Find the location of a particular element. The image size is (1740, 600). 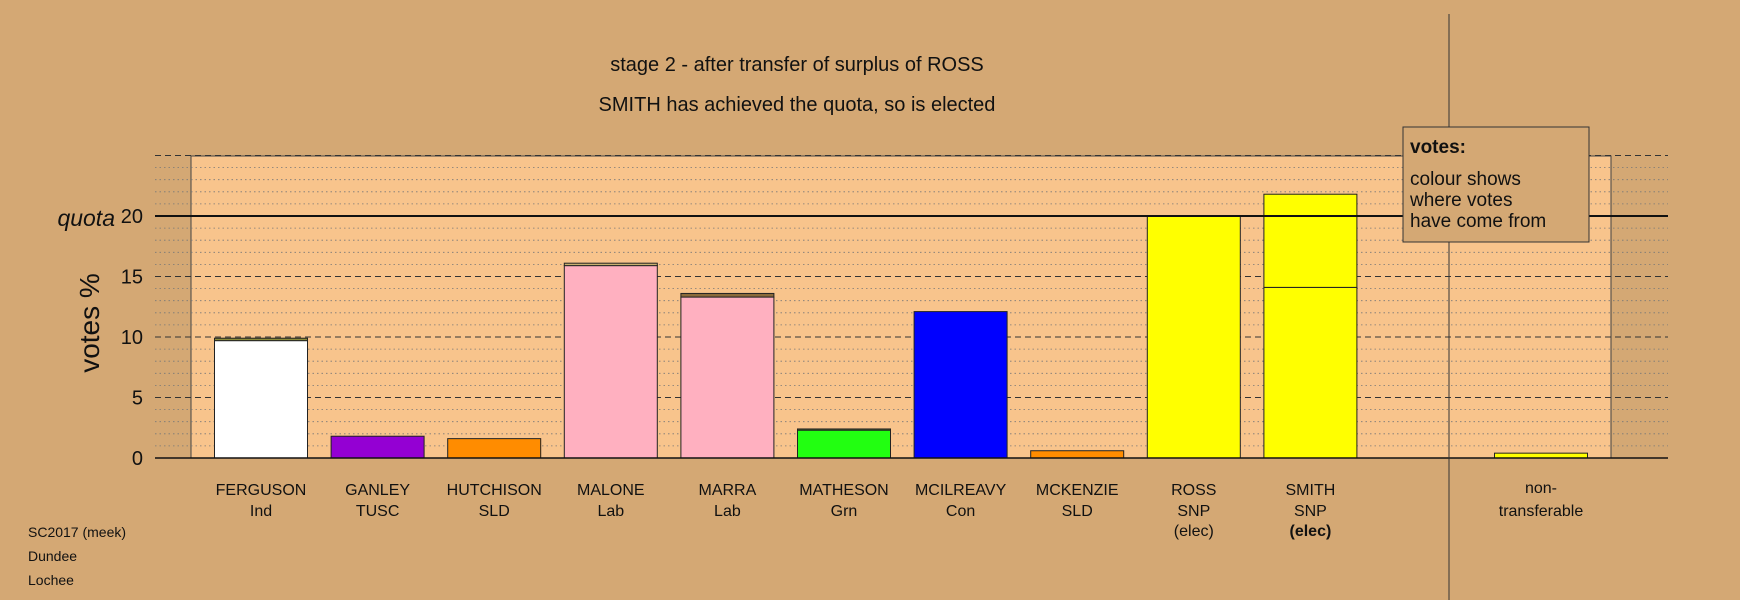

y-axis-label: votes % is located at coordinates (89, 323).